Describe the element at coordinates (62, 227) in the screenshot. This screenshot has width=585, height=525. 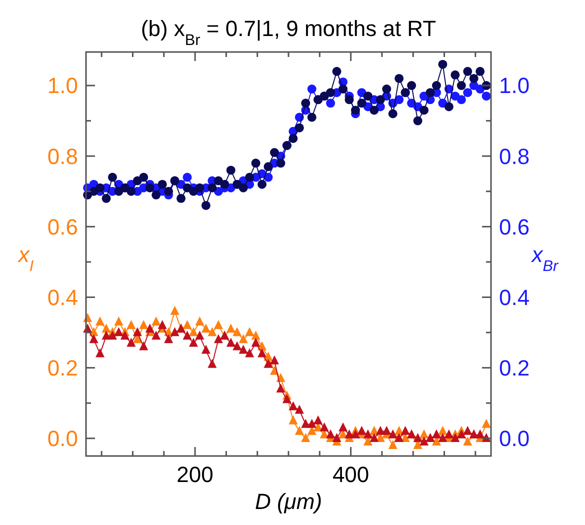
I see `y-tick-label: 0.6` at that location.